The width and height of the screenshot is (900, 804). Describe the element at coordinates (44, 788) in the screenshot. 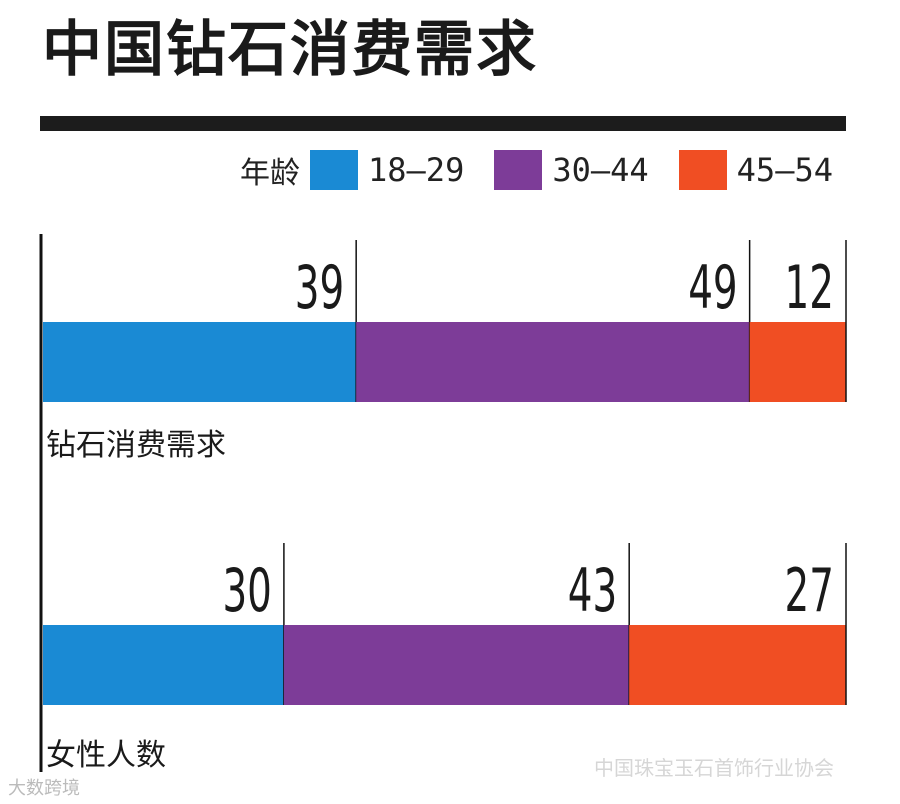

I see `watermark-left: 大数跨境` at that location.